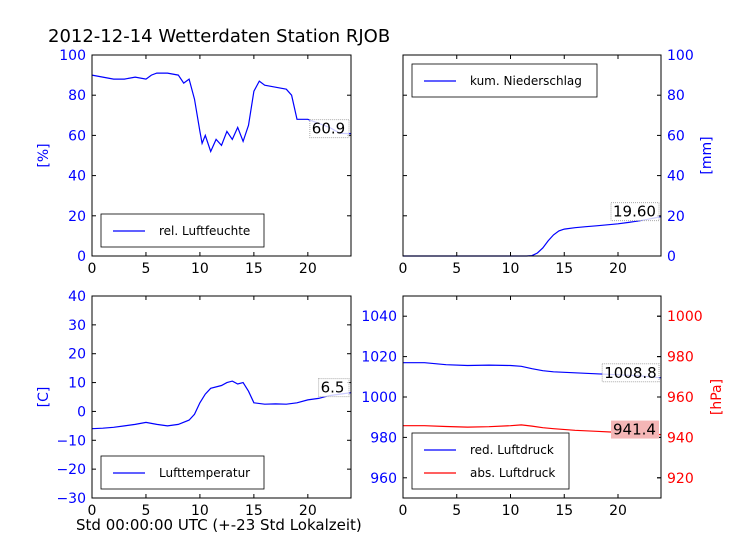 Image resolution: width=736 pixels, height=552 pixels. Describe the element at coordinates (526, 81) in the screenshot. I see `legend-entry: kum. Niederschlag` at that location.